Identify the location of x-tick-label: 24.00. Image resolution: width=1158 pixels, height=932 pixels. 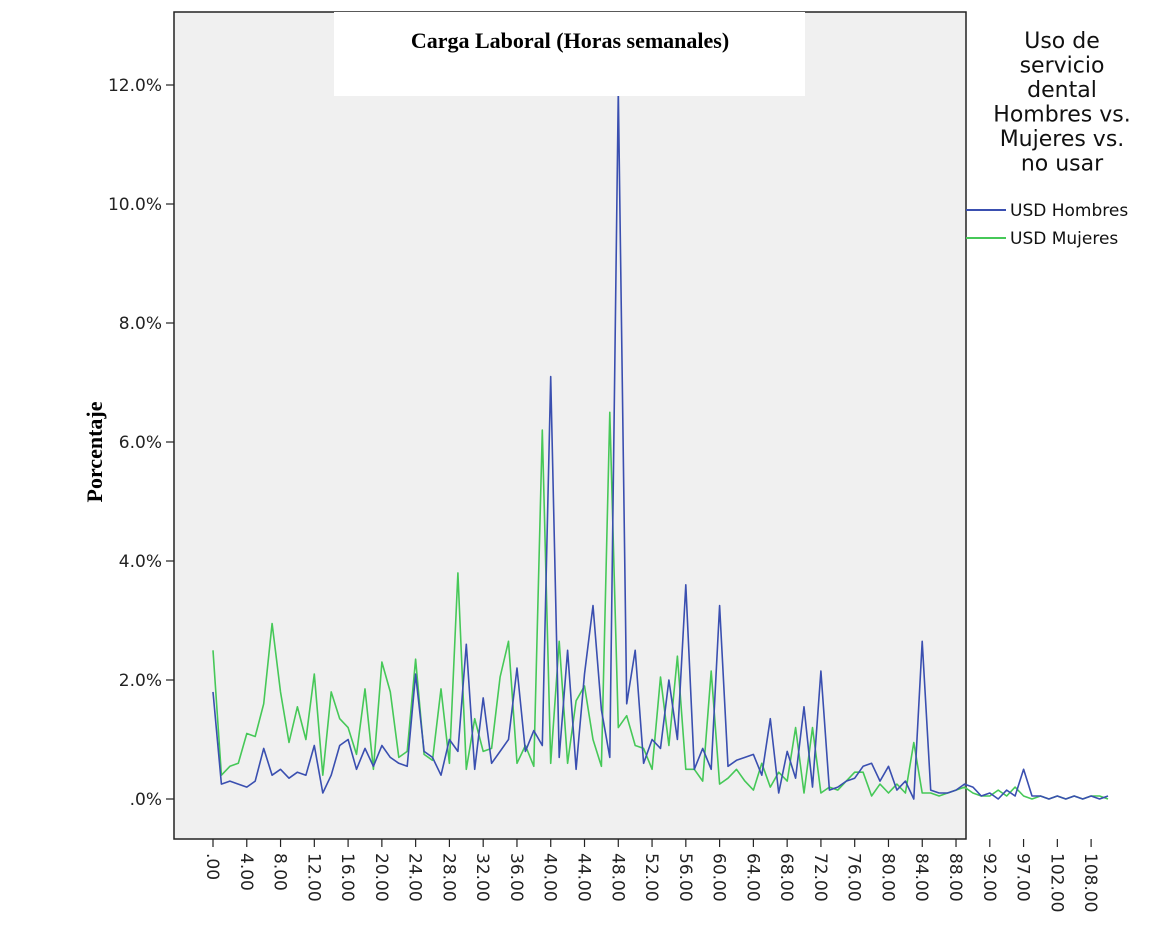
(415, 877).